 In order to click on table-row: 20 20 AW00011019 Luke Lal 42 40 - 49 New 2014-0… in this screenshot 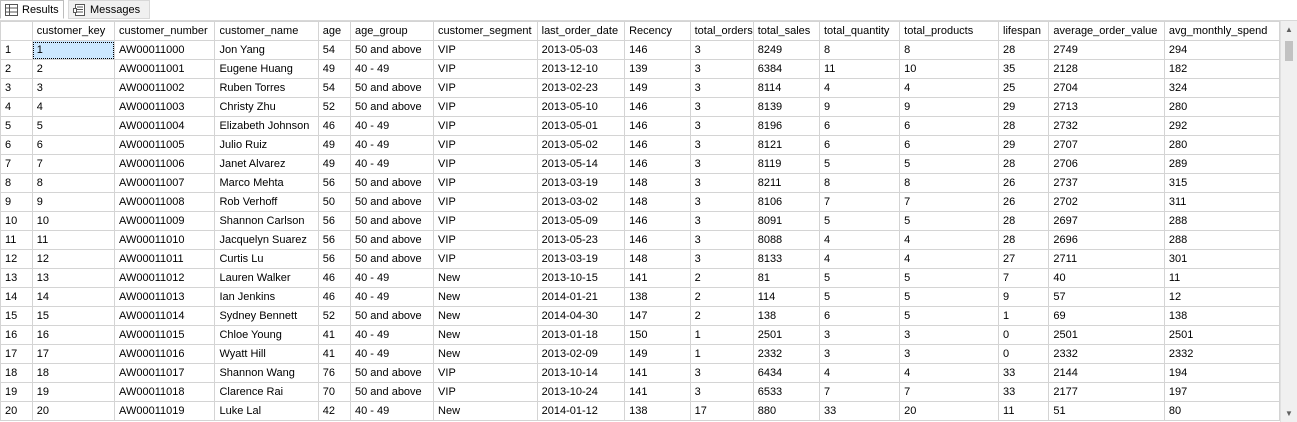, I will do `click(640, 411)`.